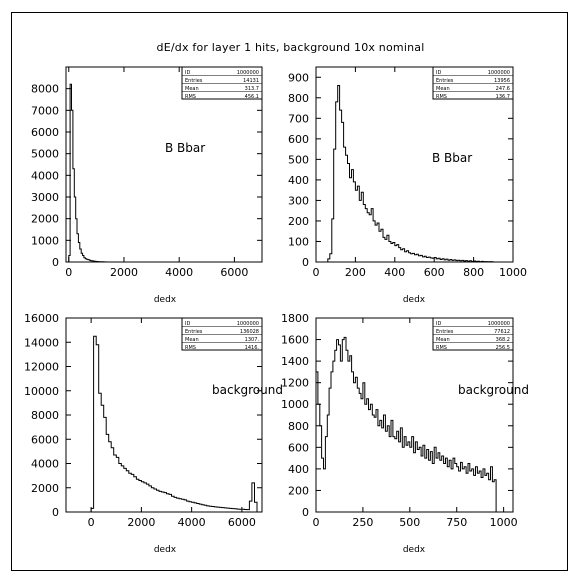 This screenshot has height=584, width=581. I want to click on y-tick-label: 100, so click(298, 241).